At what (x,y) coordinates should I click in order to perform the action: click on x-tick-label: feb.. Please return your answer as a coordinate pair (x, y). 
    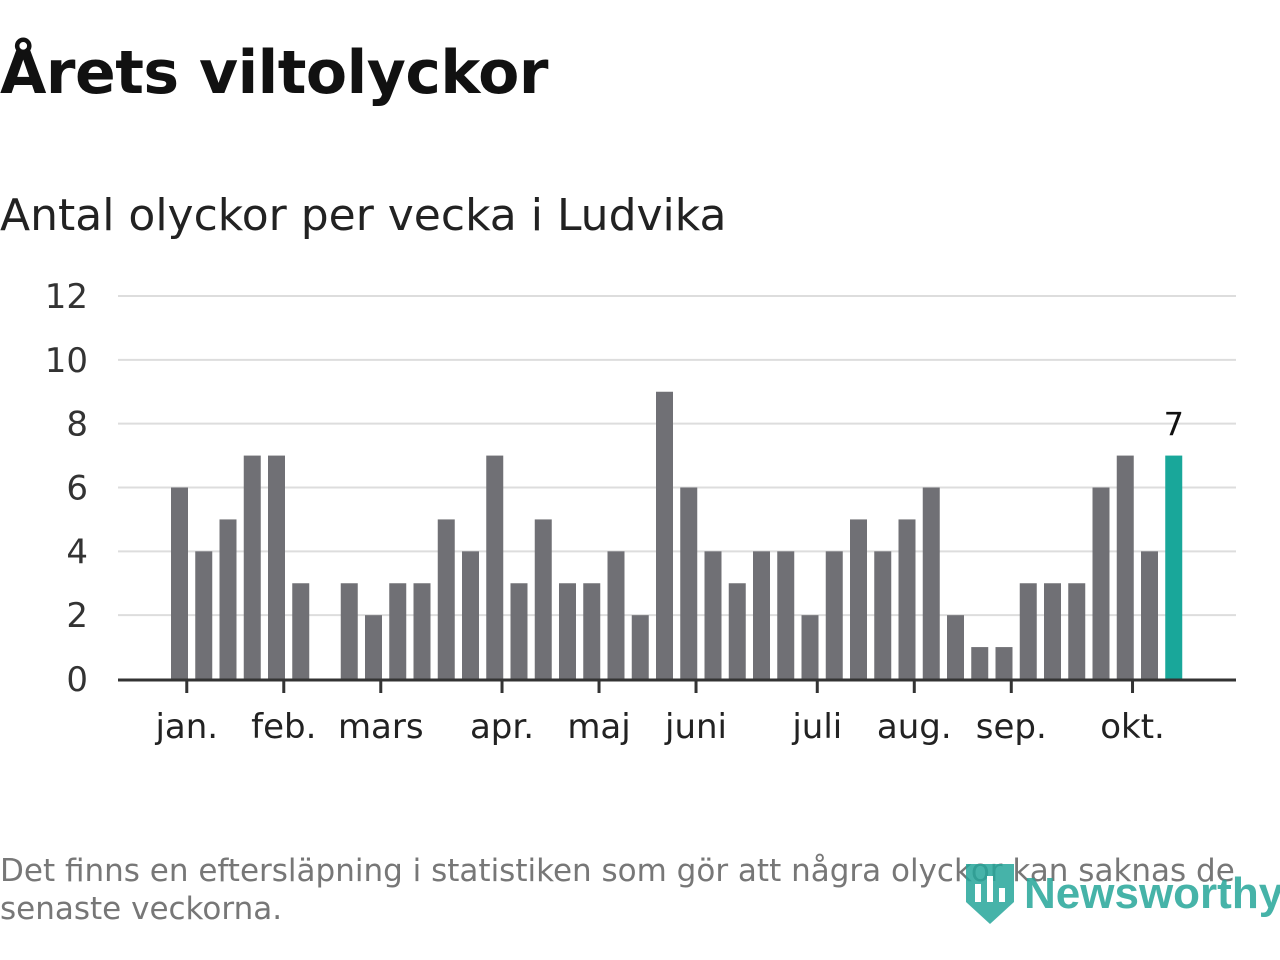
    Looking at the image, I should click on (283, 727).